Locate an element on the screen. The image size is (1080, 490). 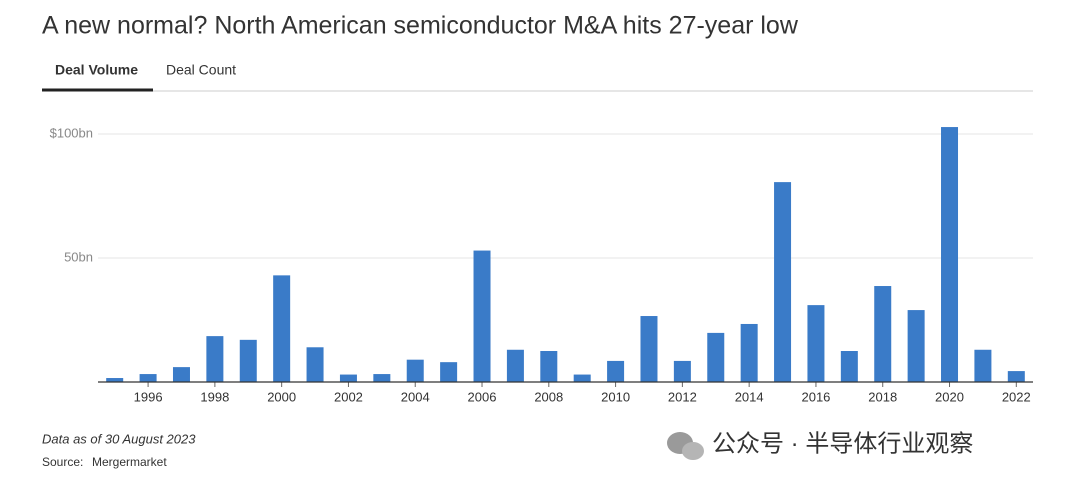
x-tick-label: 2002 is located at coordinates (348, 396).